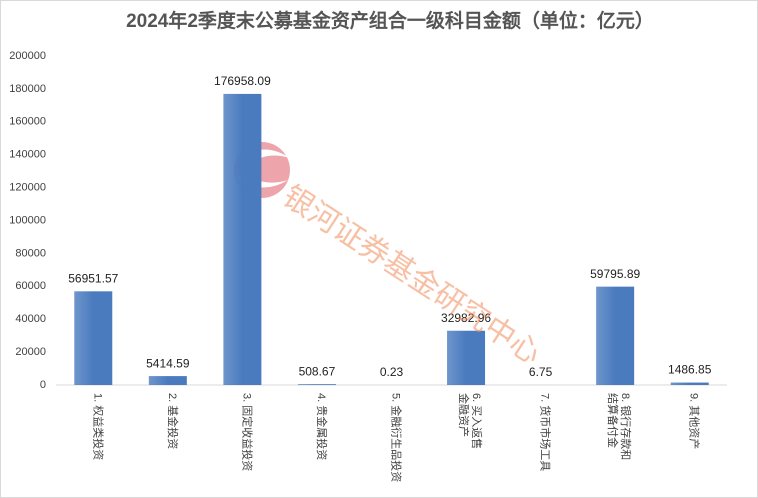  Describe the element at coordinates (695, 421) in the screenshot. I see `x-tick-label: 9. 其他资产` at that location.